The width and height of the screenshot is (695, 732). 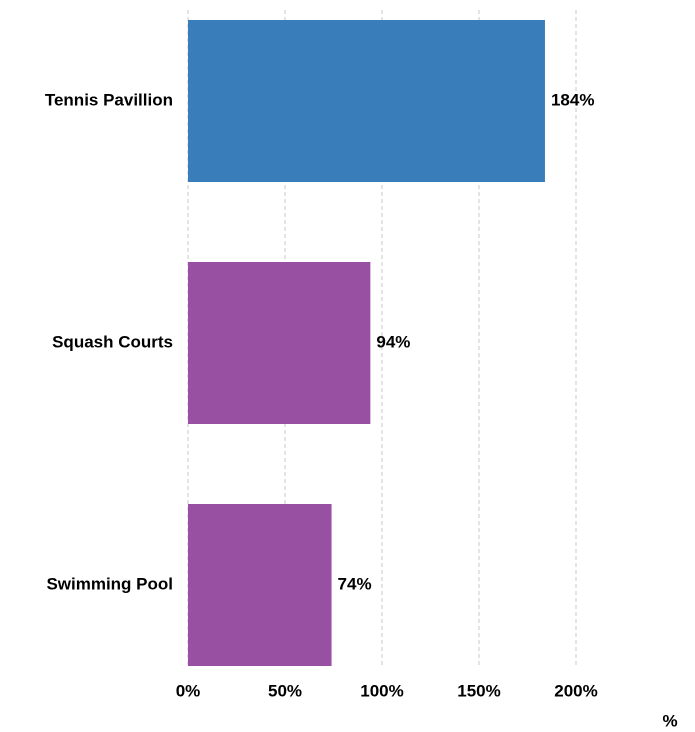 What do you see at coordinates (355, 583) in the screenshot?
I see `value-label: 74%` at bounding box center [355, 583].